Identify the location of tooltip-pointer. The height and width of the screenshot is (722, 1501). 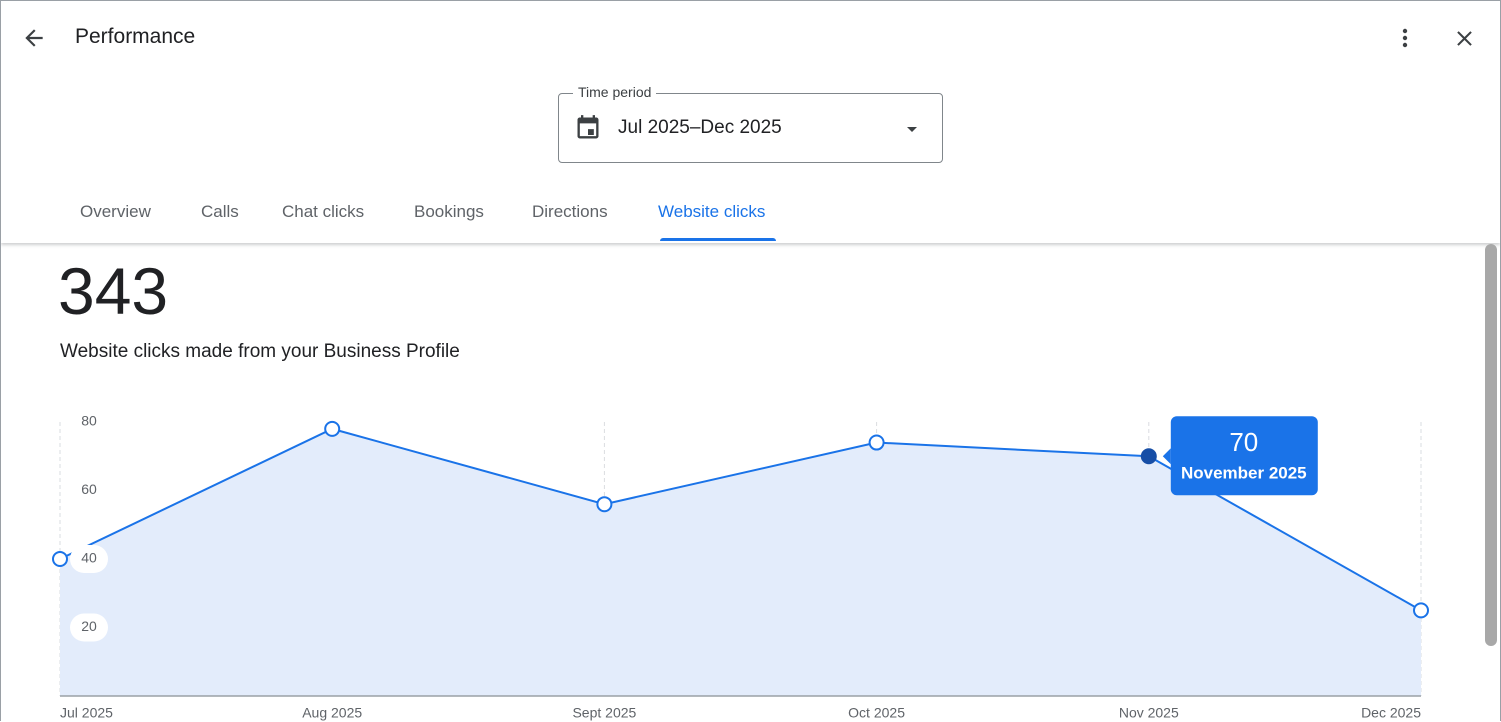
(1166, 456).